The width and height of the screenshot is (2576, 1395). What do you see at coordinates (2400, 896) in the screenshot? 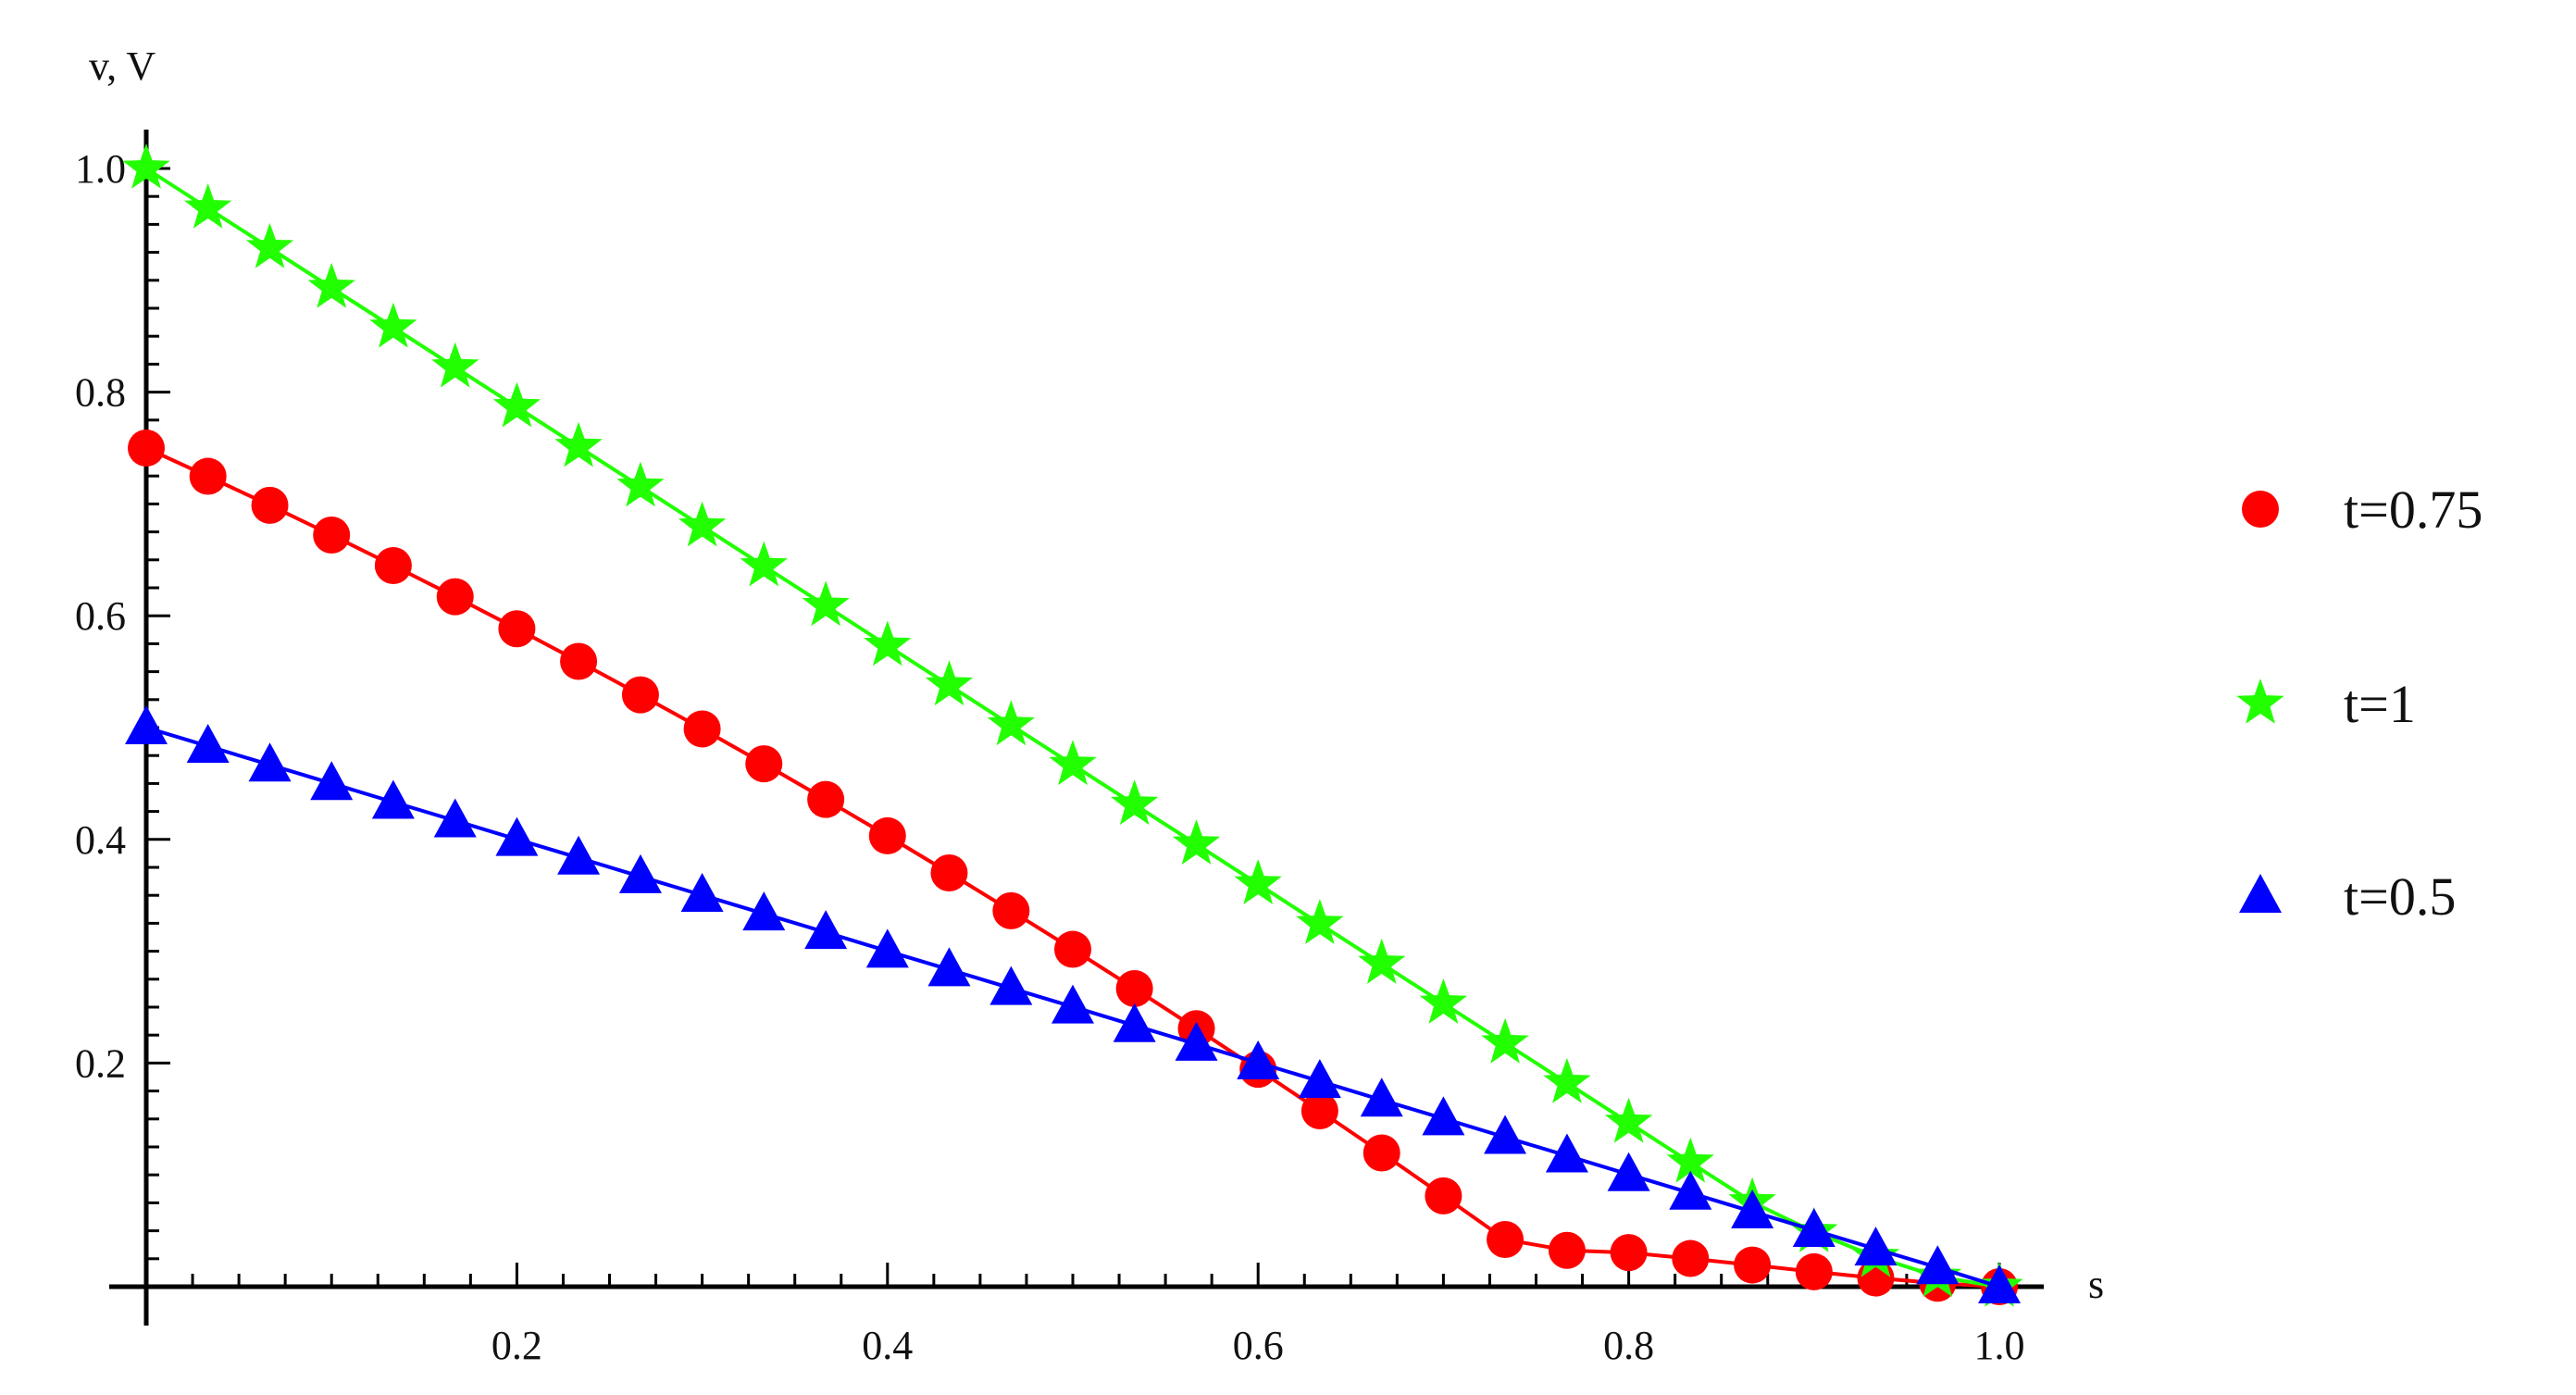
I see `legend-label: t=0.5` at bounding box center [2400, 896].